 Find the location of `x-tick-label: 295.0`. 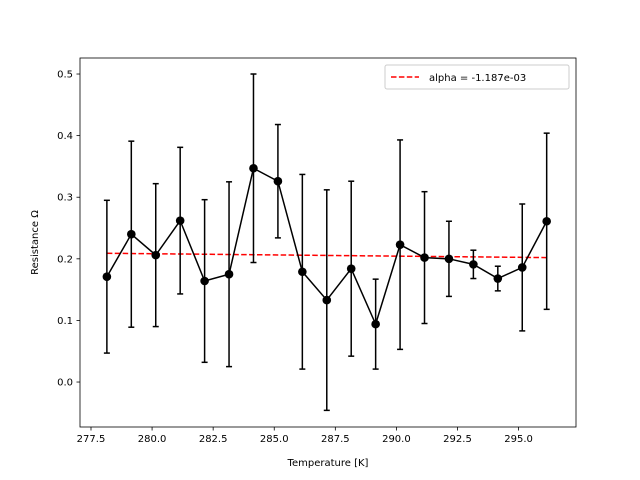

x-tick-label: 295.0 is located at coordinates (518, 439).